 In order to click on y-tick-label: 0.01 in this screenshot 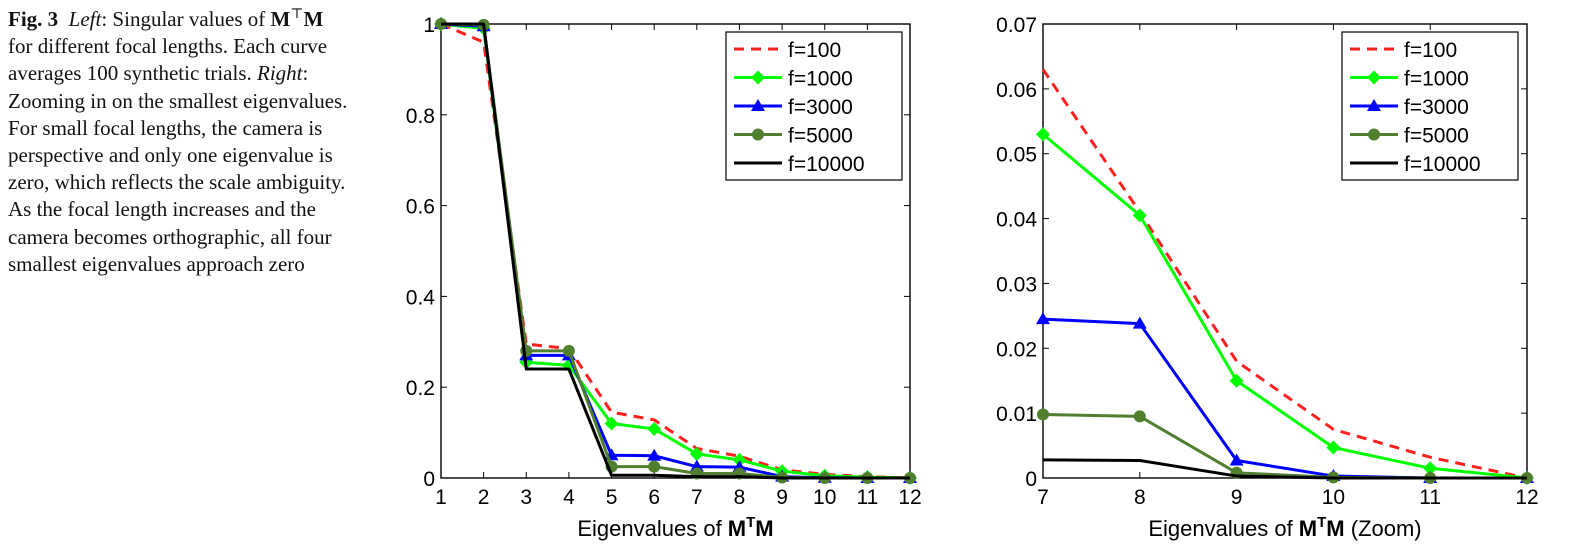, I will do `click(1016, 414)`.